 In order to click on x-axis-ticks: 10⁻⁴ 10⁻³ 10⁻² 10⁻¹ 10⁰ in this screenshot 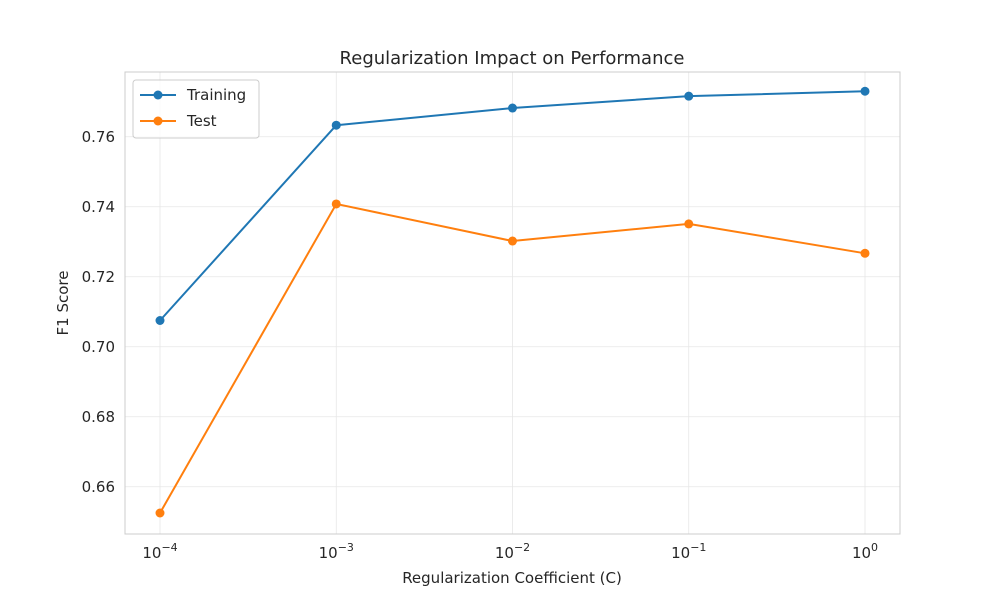, I will do `click(510, 551)`.